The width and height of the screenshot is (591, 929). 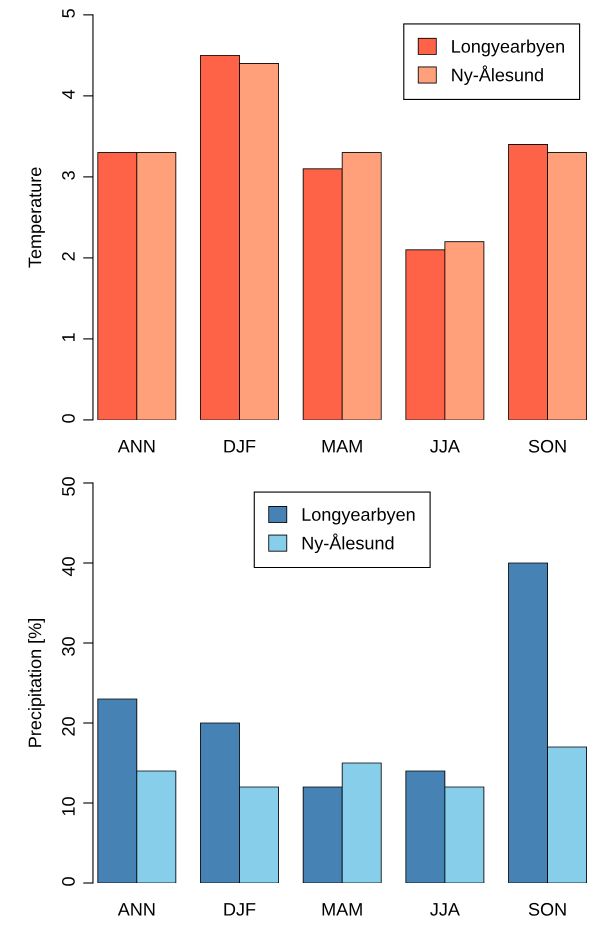 What do you see at coordinates (68, 94) in the screenshot?
I see `y-tick-label: 4` at bounding box center [68, 94].